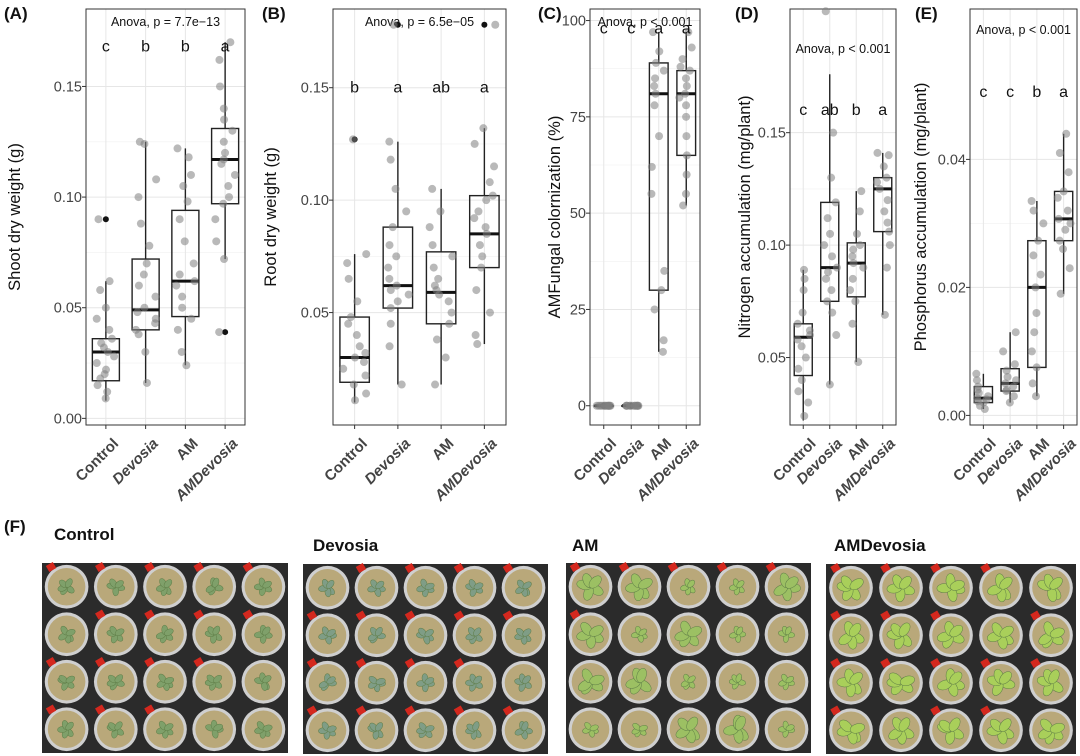 This screenshot has width=1080, height=756. I want to click on y-tick-label: 0.00, so click(952, 416).